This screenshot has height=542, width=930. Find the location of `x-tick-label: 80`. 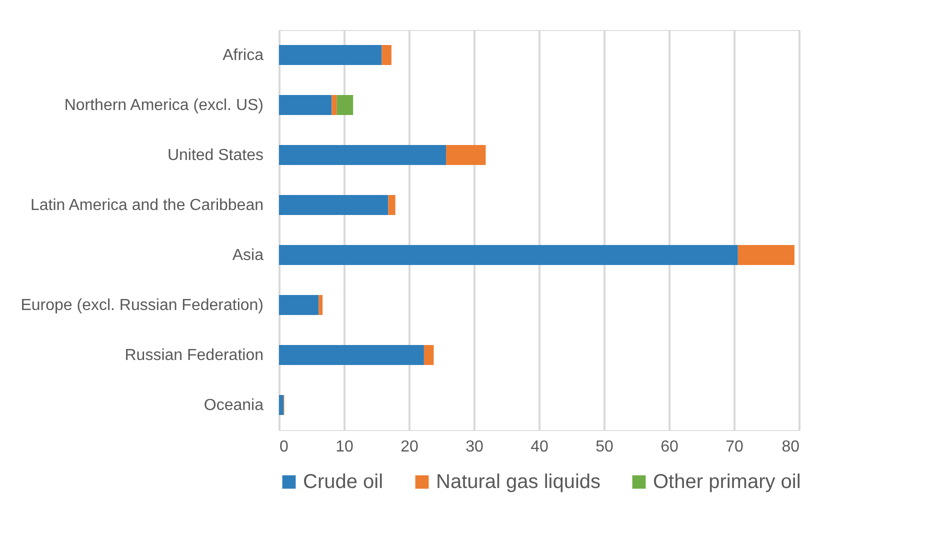

x-tick-label: 80 is located at coordinates (791, 447).